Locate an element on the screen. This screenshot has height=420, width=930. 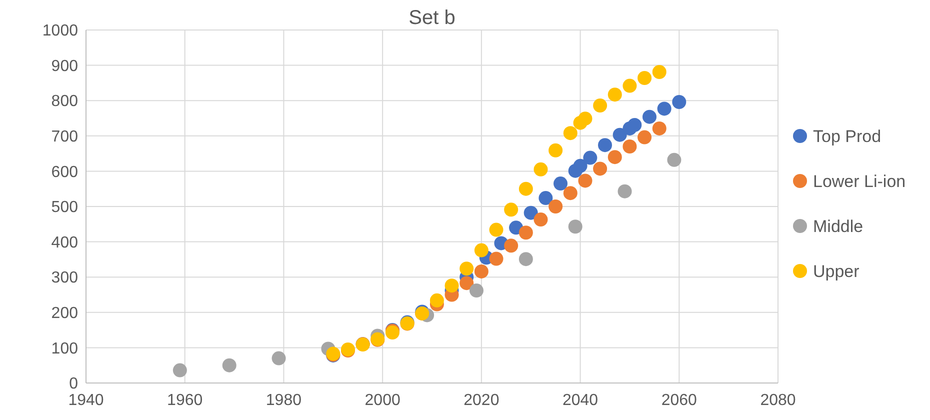
y-tick-label: 1000 is located at coordinates (60, 31).